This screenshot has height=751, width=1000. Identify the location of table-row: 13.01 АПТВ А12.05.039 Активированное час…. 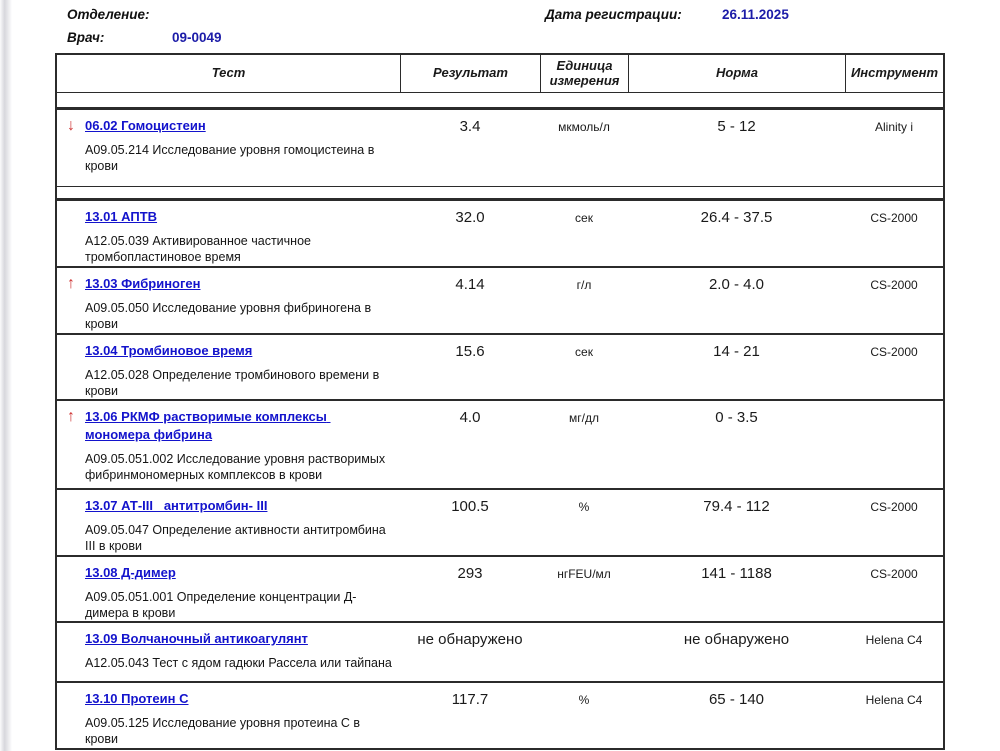
(500, 234).